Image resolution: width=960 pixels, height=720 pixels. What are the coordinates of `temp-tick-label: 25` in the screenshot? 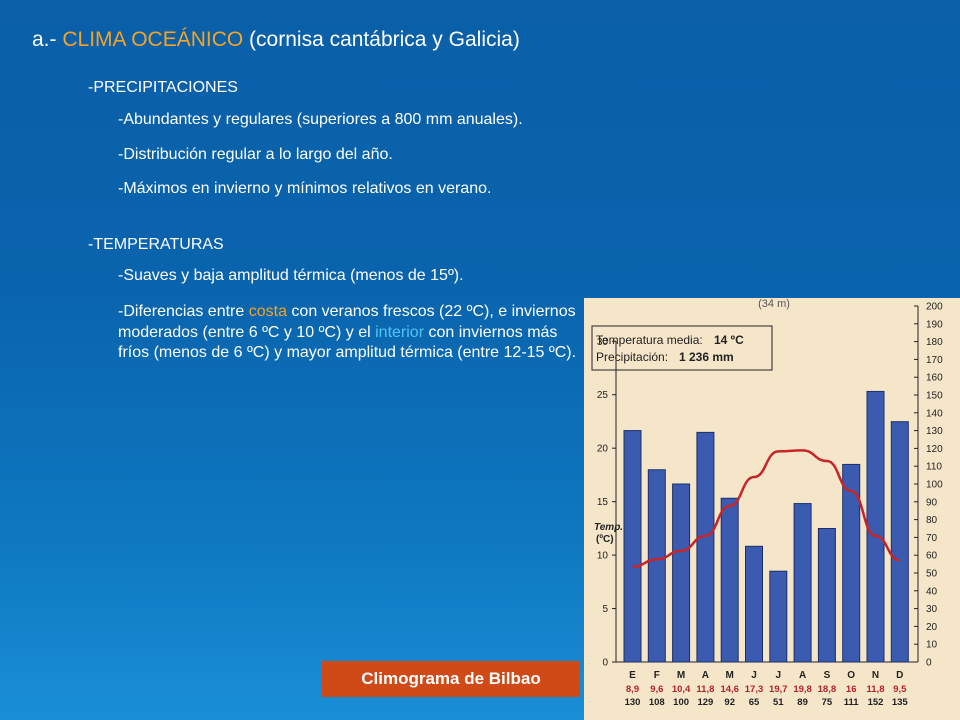 It's located at (603, 395).